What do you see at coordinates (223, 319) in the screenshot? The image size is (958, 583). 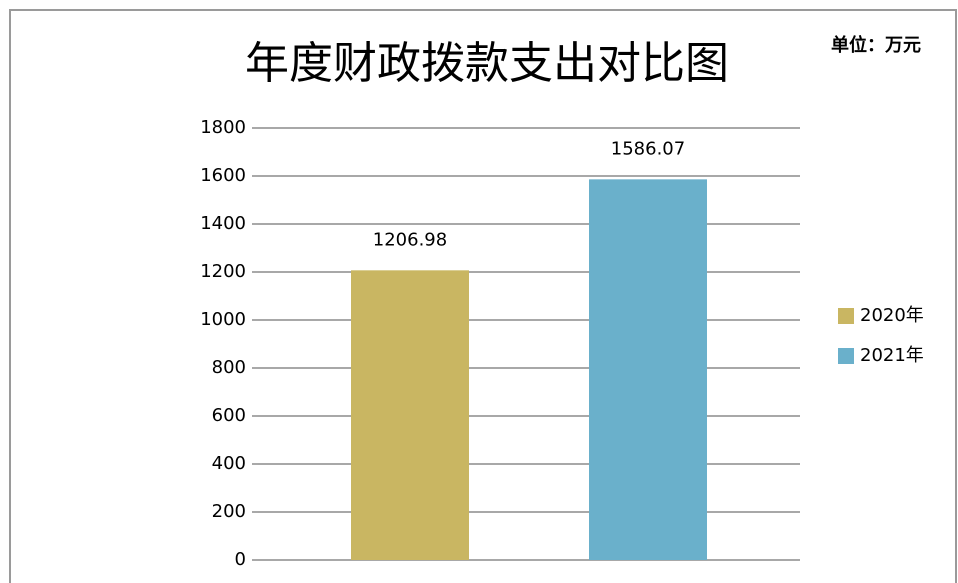 I see `y-tick-label: 1000` at bounding box center [223, 319].